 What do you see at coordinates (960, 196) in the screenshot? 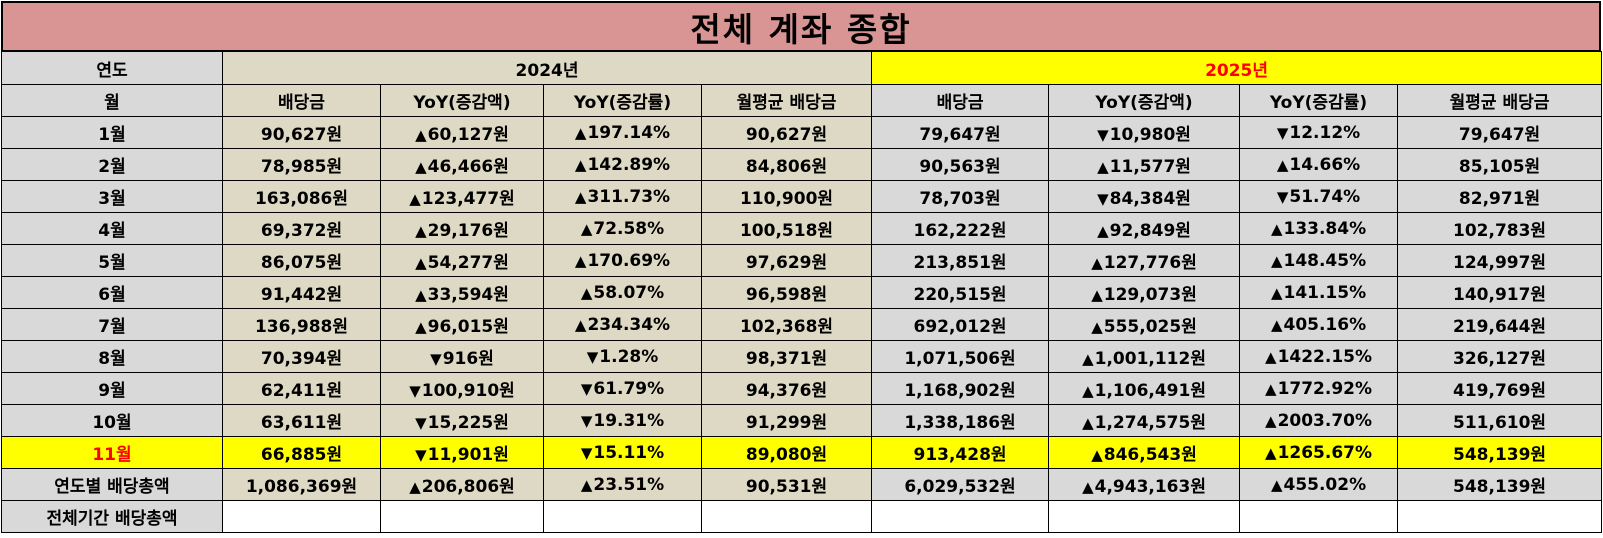
I see `dividend-2025: 78,703원` at bounding box center [960, 196].